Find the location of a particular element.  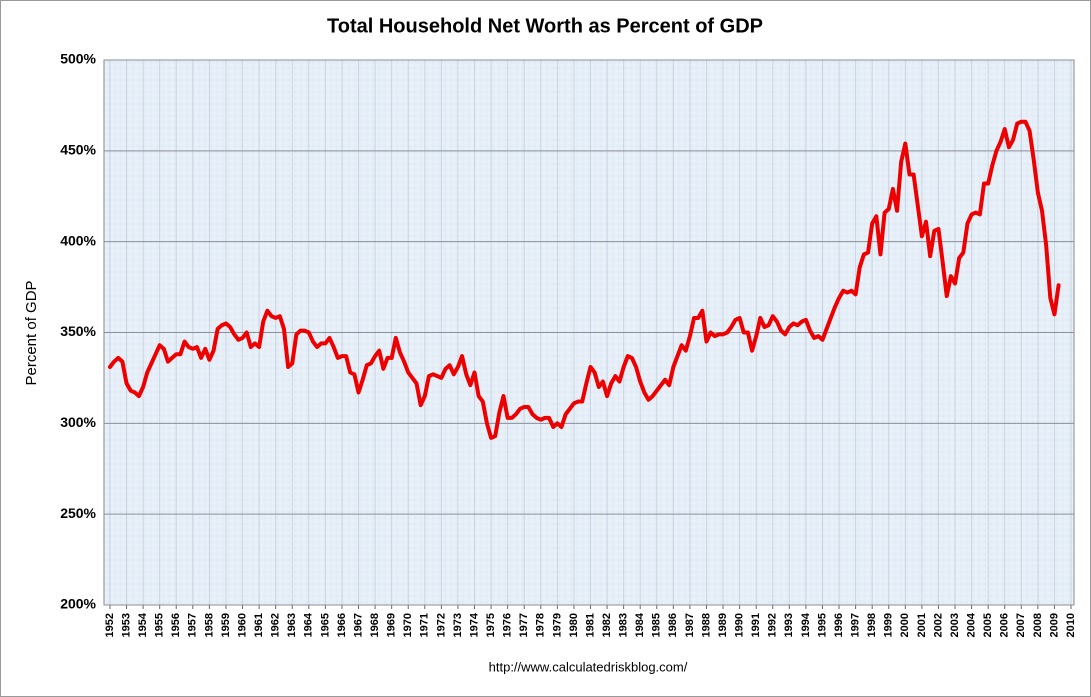

x-tick-label: 1994 is located at coordinates (806, 624).